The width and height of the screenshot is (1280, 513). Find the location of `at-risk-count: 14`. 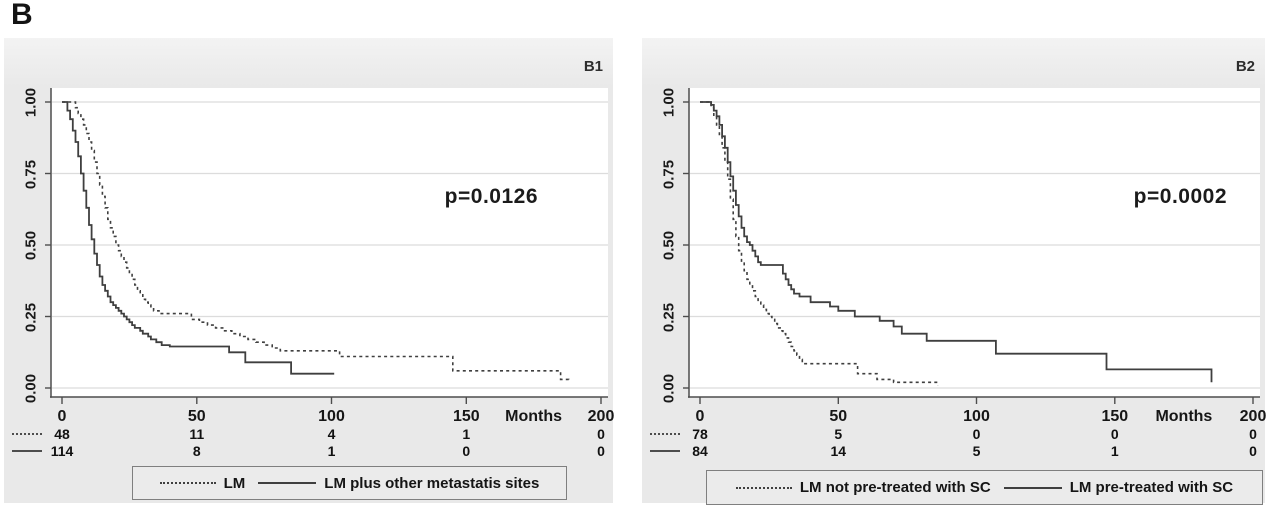

at-risk-count: 14 is located at coordinates (838, 451).